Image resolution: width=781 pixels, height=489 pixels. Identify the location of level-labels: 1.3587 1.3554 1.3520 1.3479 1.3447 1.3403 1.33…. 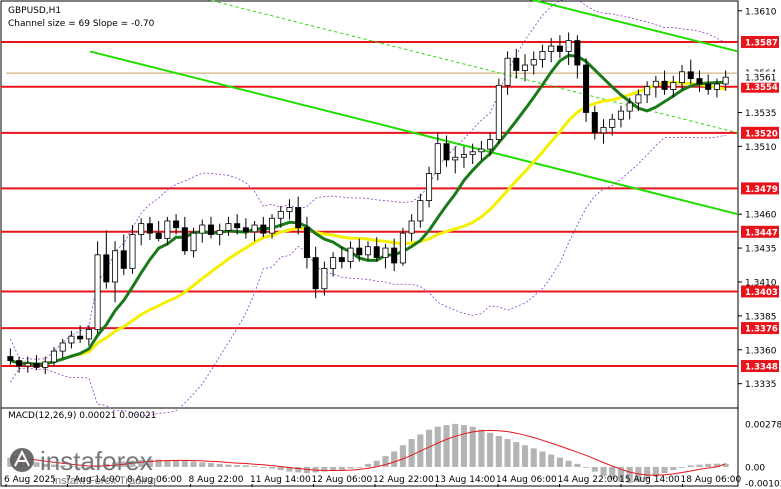
(760, 204).